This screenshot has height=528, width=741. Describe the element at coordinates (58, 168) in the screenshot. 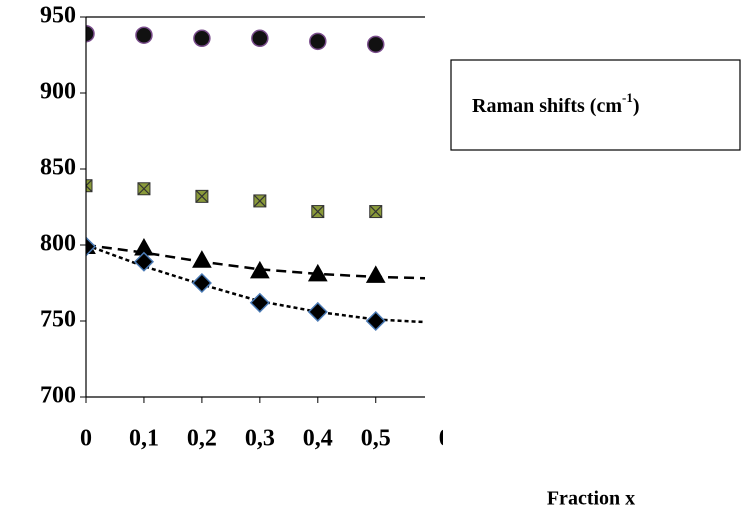

I see `y-tick-label: 850` at that location.